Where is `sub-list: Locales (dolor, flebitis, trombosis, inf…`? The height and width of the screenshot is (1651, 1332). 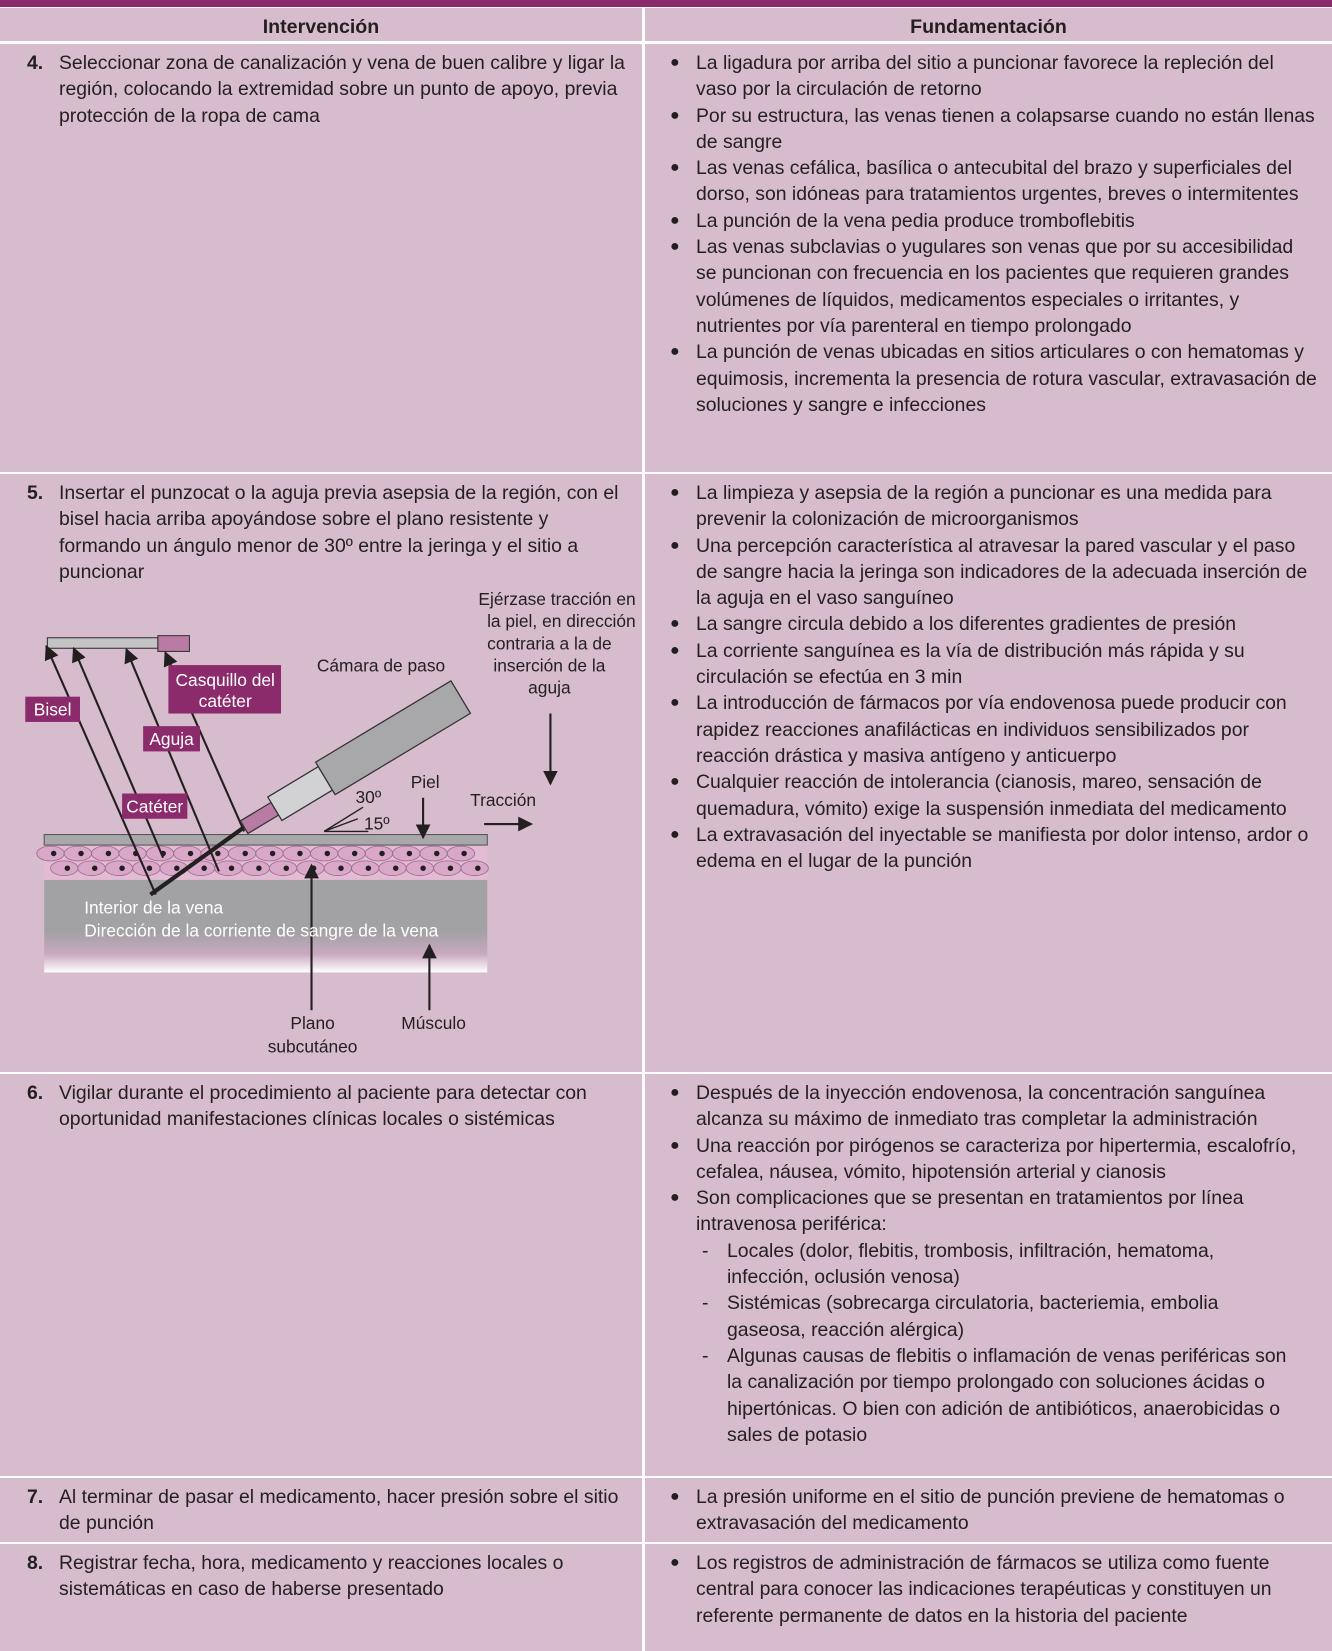
sub-list: Locales (dolor, flebitis, trombosis, inf… is located at coordinates (1007, 1343).